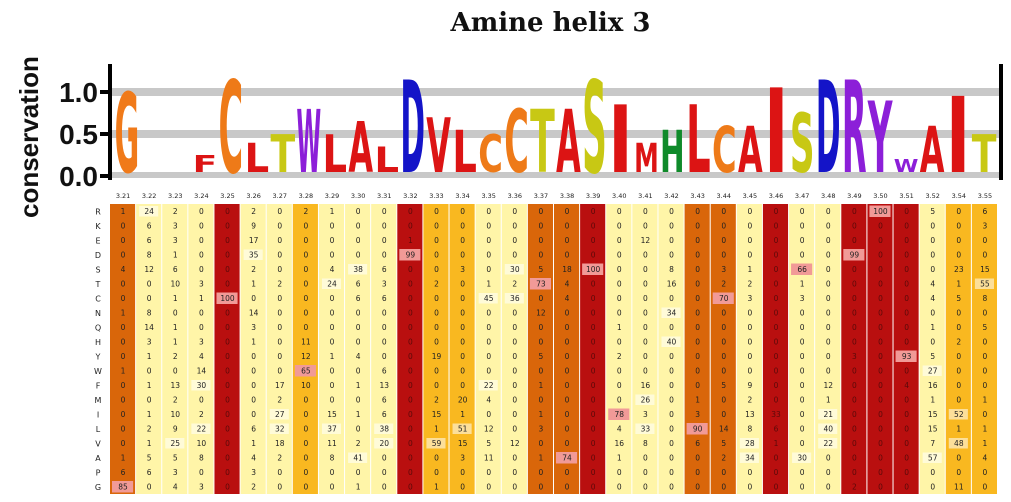 Image resolution: width=1011 pixels, height=502 pixels. Describe the element at coordinates (98, 371) in the screenshot. I see `row-label: W` at that location.